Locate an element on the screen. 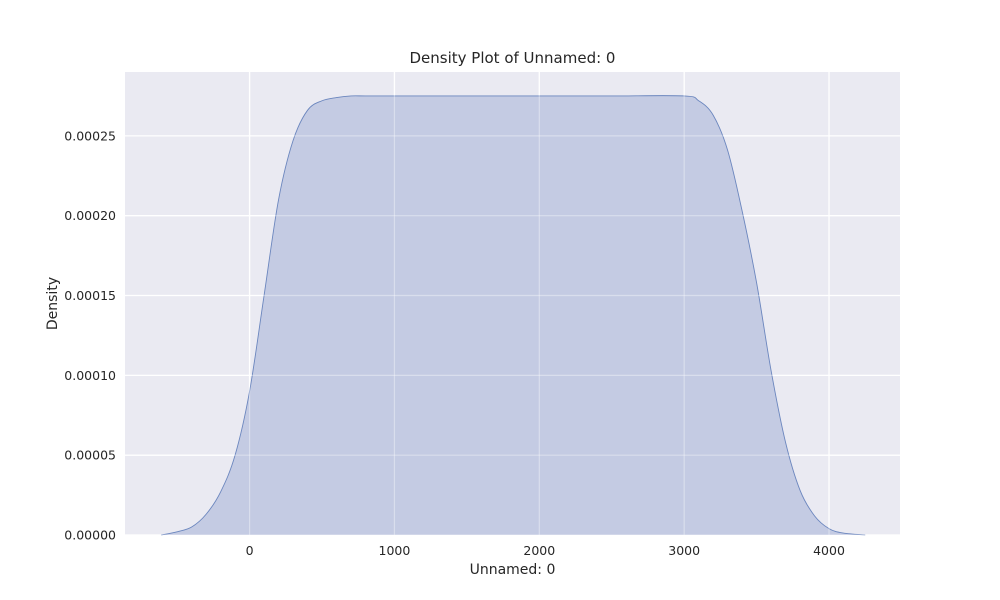  x-tick-label: 0 is located at coordinates (250, 550).